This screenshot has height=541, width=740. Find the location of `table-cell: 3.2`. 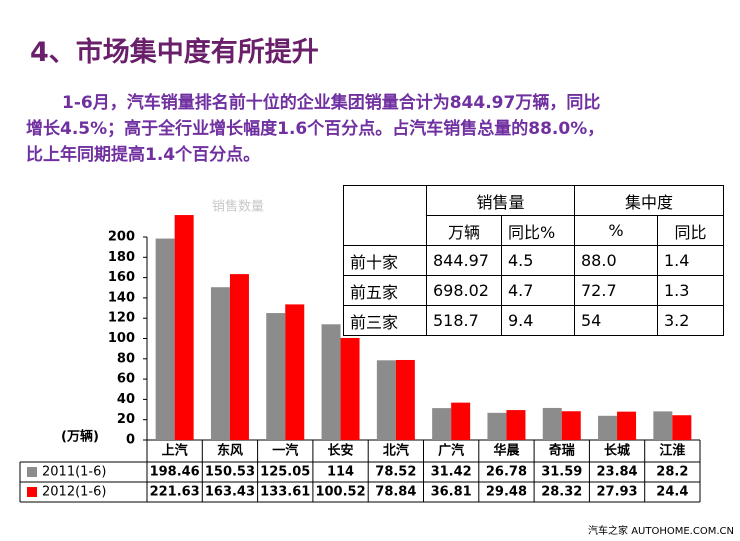

table-cell: 3.2 is located at coordinates (690, 320).